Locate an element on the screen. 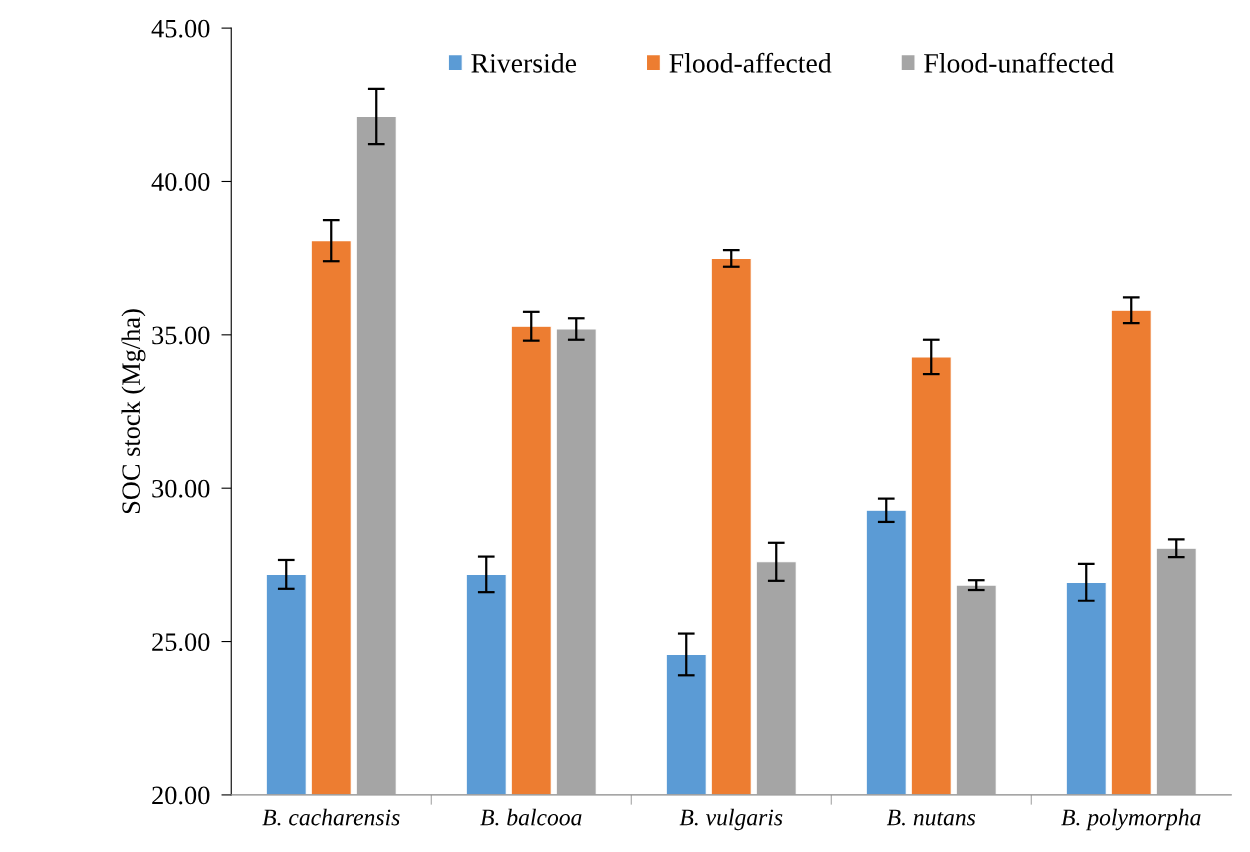 This screenshot has width=1250, height=852. y-axis-title: SOC stock (Mg/ha) is located at coordinates (133, 411).